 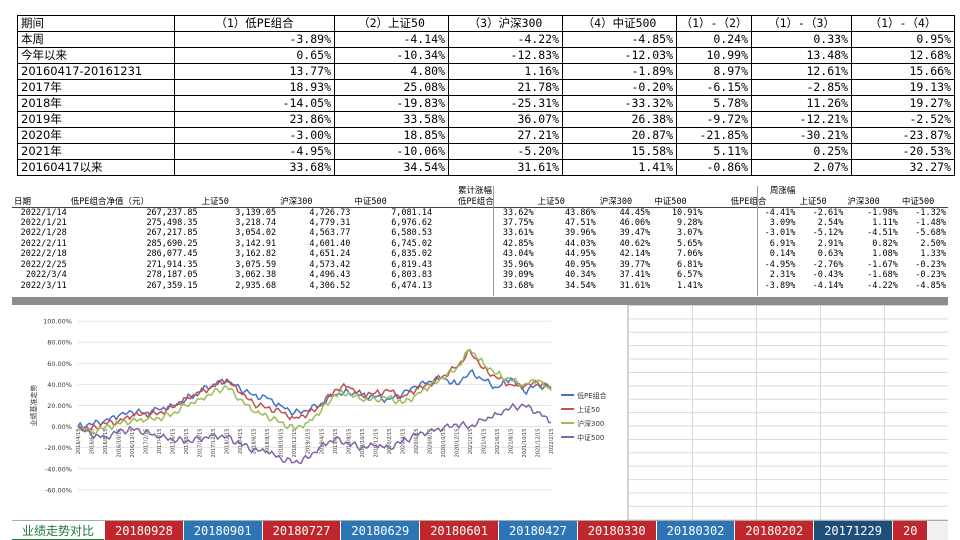 I want to click on detail-cell: -2.76%, so click(x=828, y=264).